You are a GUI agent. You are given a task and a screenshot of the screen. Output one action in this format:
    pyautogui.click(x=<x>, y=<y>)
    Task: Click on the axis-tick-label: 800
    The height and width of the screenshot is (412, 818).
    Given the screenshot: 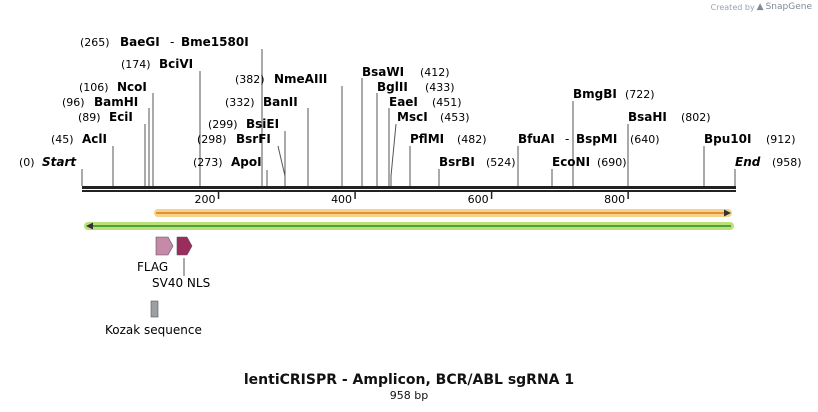 What is the action you would take?
    pyautogui.click(x=614, y=199)
    